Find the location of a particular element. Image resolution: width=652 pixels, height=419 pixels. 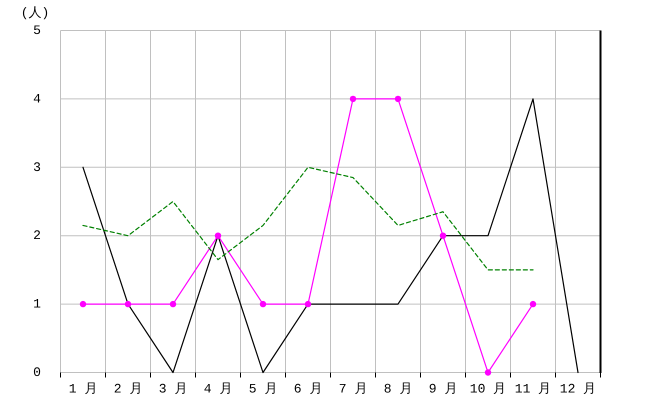

x-tick-label: 4 月 is located at coordinates (218, 389).